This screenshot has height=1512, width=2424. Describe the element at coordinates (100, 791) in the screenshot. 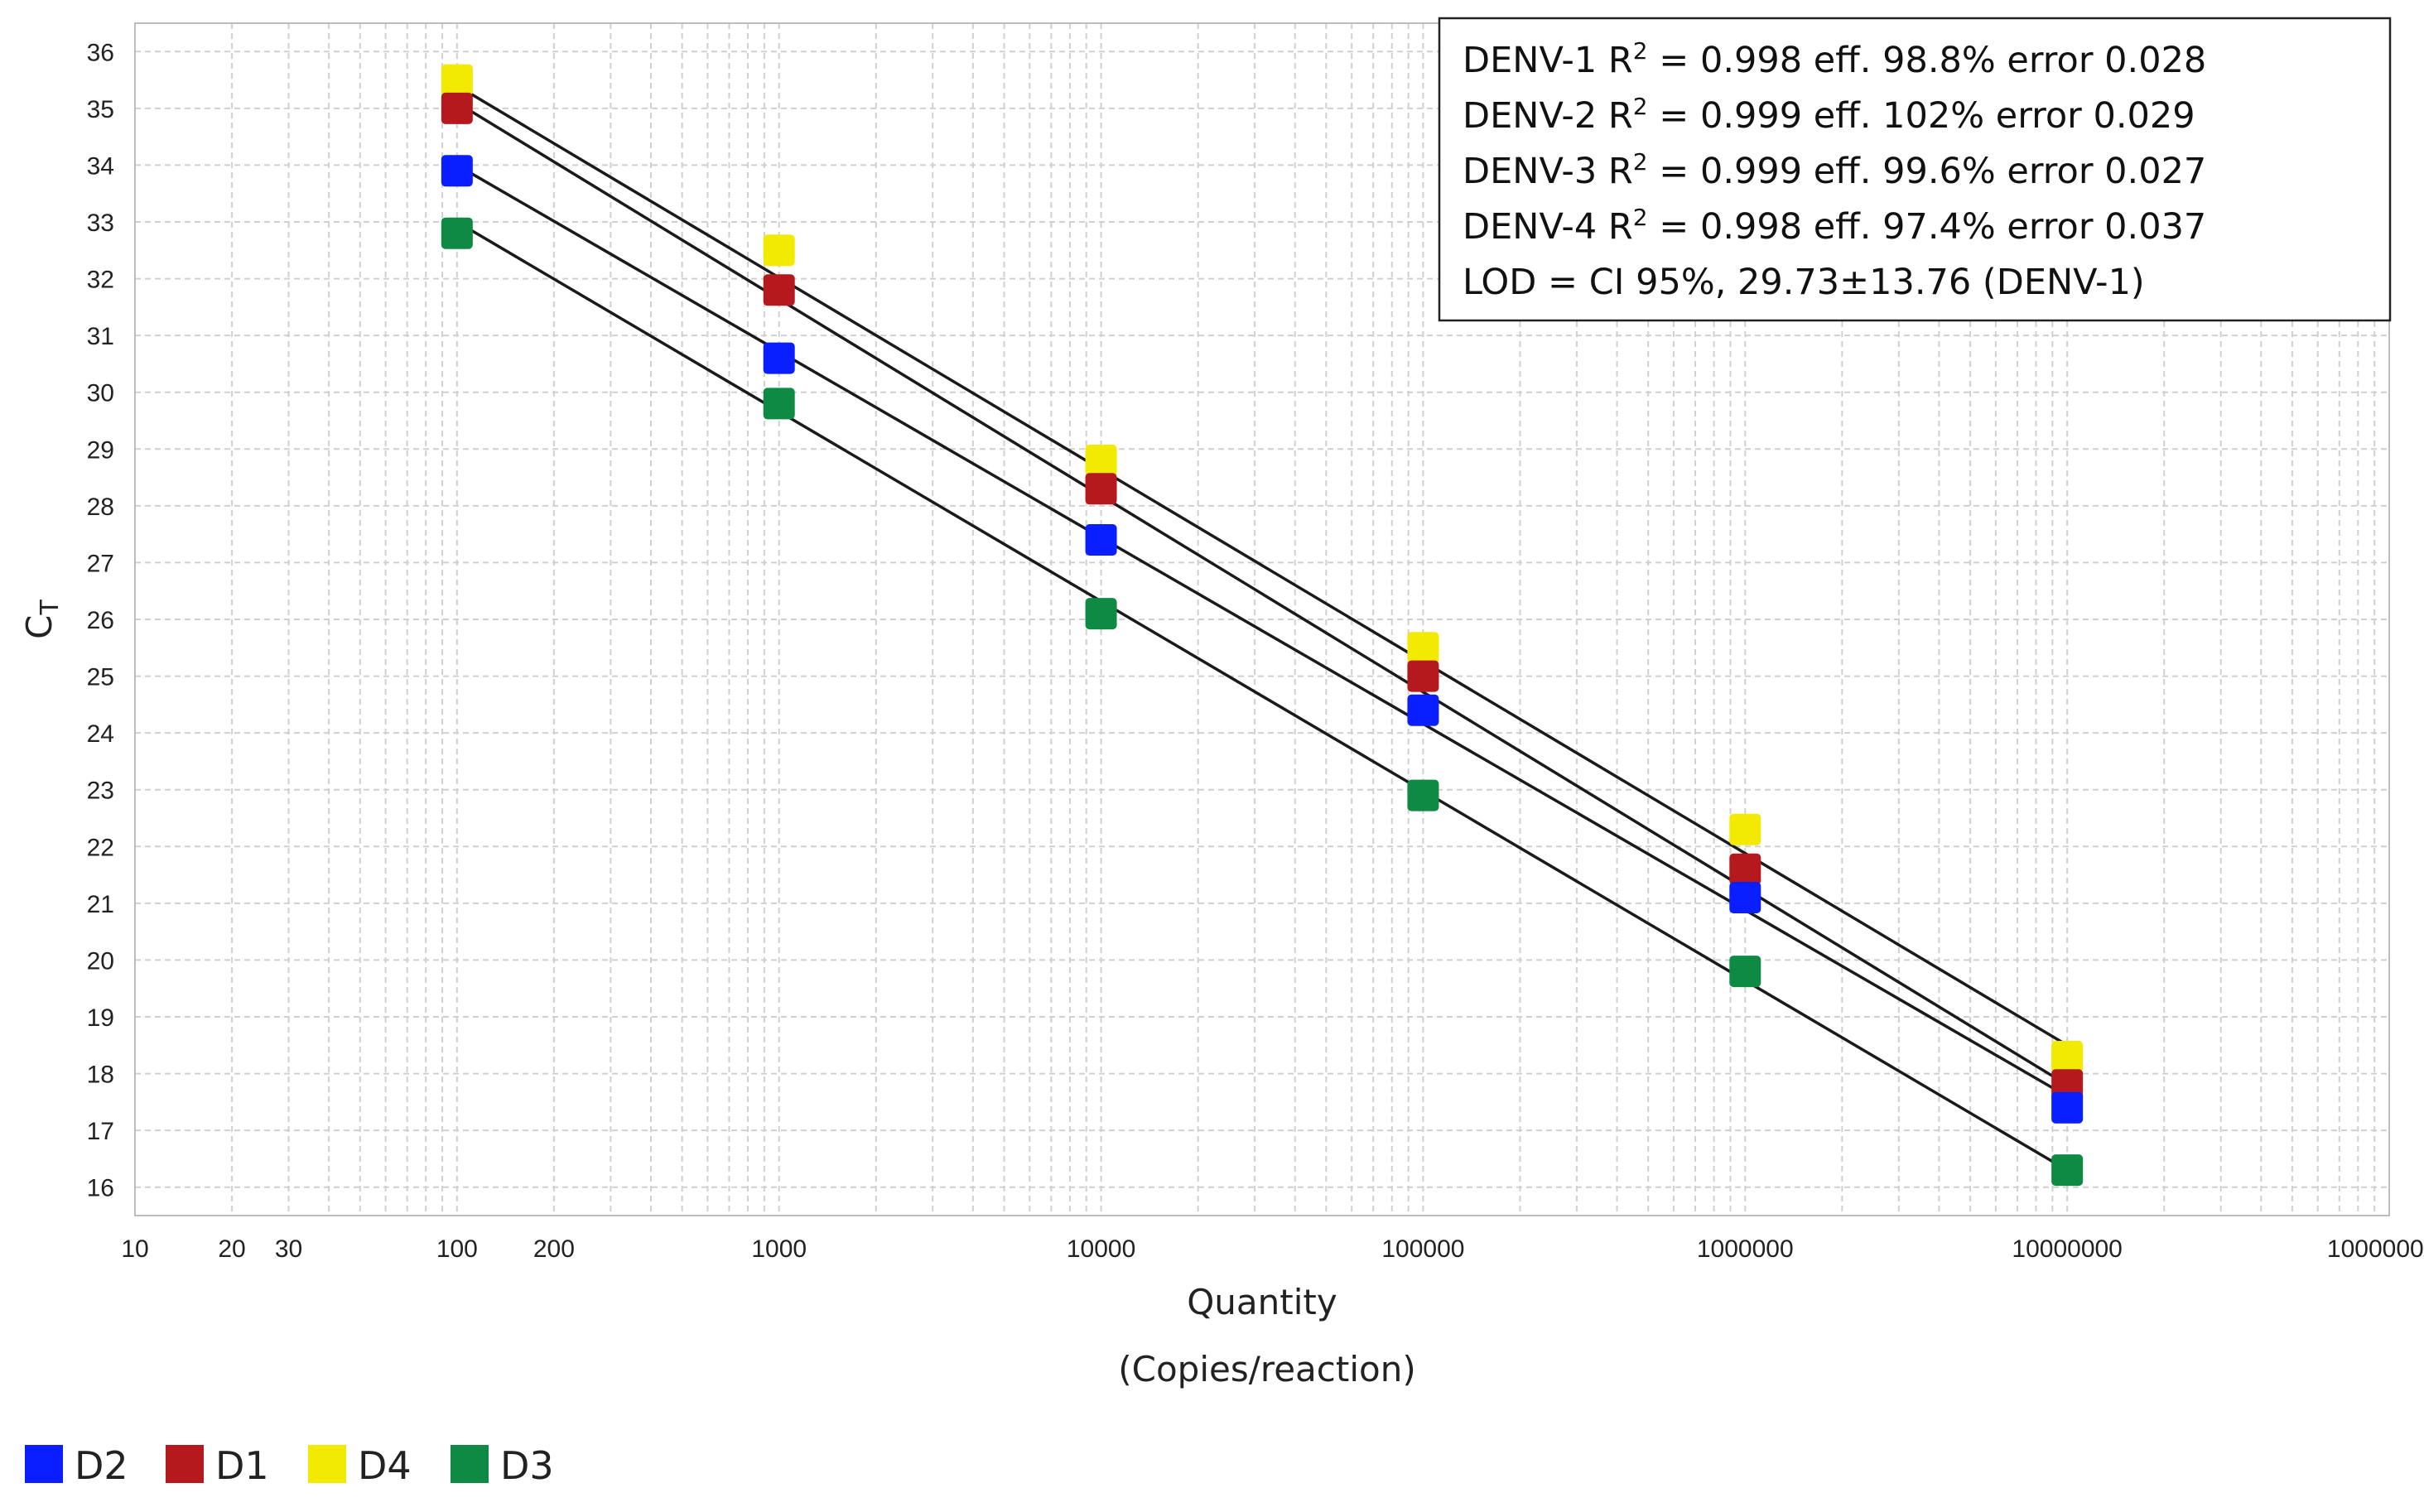

I see `y-tick-label: 23` at that location.